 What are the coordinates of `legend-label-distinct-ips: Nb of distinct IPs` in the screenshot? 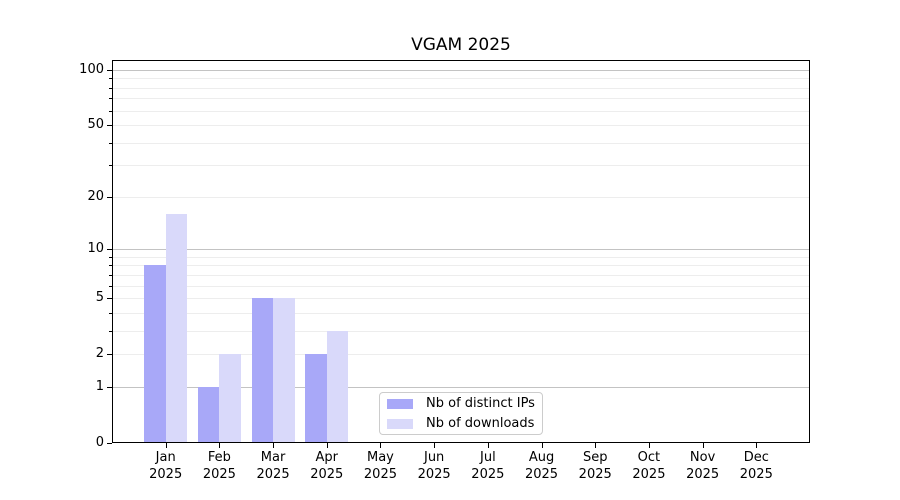 It's located at (480, 403).